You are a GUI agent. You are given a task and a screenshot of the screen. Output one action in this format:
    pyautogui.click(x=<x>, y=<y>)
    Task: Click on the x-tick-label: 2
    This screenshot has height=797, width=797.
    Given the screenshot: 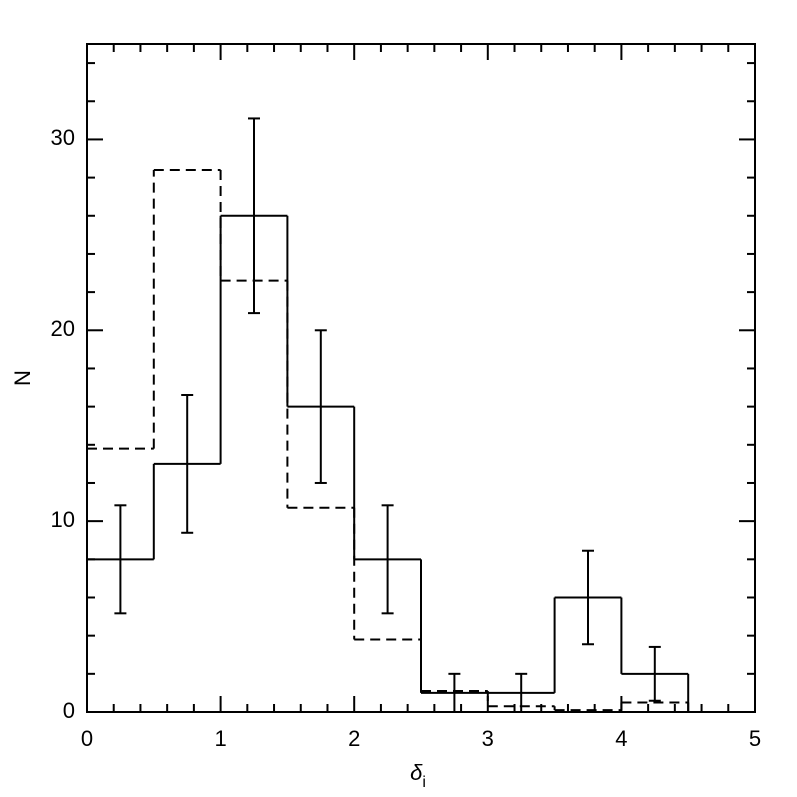 What is the action you would take?
    pyautogui.click(x=354, y=738)
    